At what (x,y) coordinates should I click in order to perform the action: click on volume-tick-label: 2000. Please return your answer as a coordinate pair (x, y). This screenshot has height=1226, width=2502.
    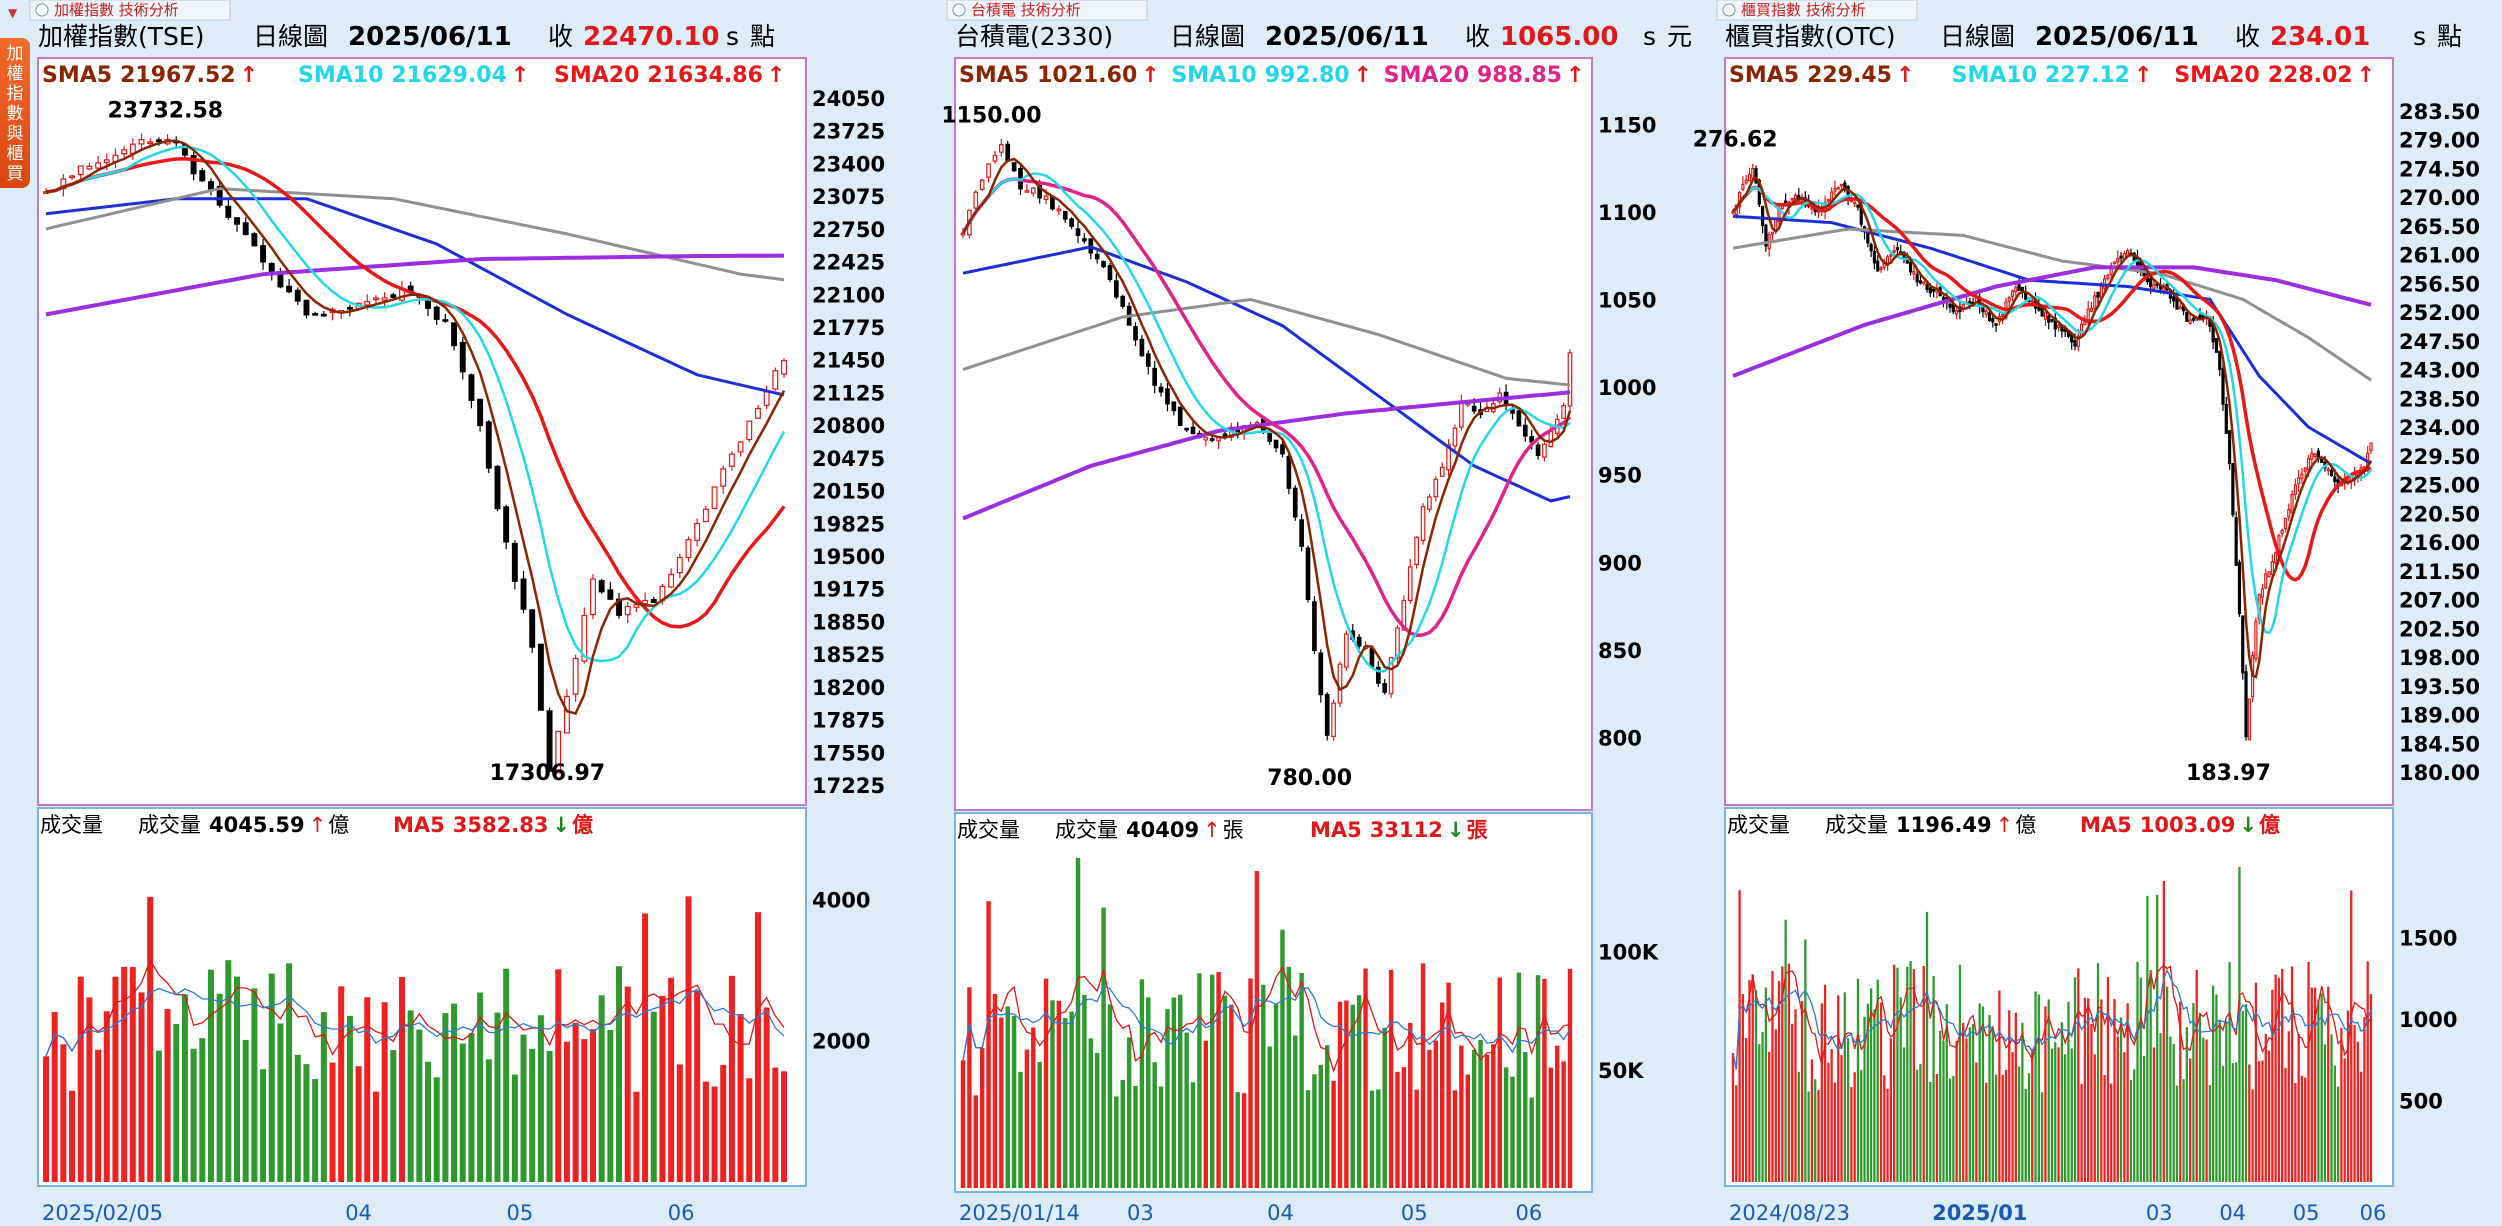
    Looking at the image, I should click on (841, 1042).